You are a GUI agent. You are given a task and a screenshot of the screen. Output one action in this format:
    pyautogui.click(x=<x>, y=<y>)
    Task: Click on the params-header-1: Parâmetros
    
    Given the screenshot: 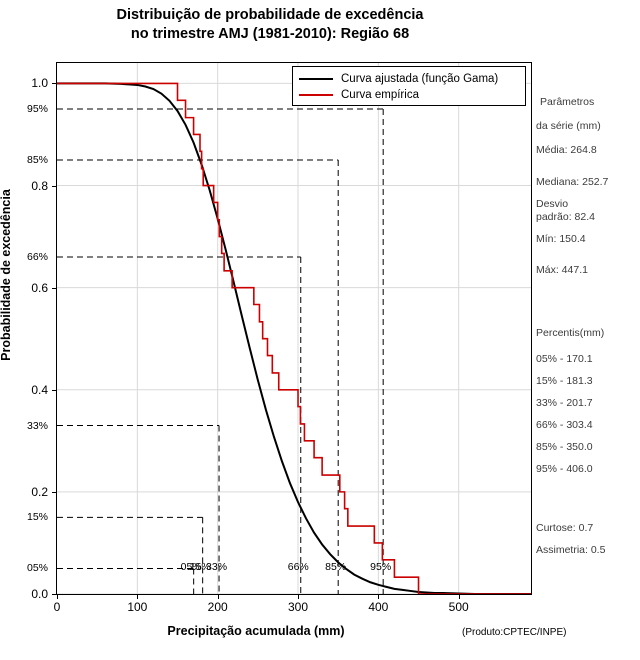 What is the action you would take?
    pyautogui.click(x=567, y=102)
    